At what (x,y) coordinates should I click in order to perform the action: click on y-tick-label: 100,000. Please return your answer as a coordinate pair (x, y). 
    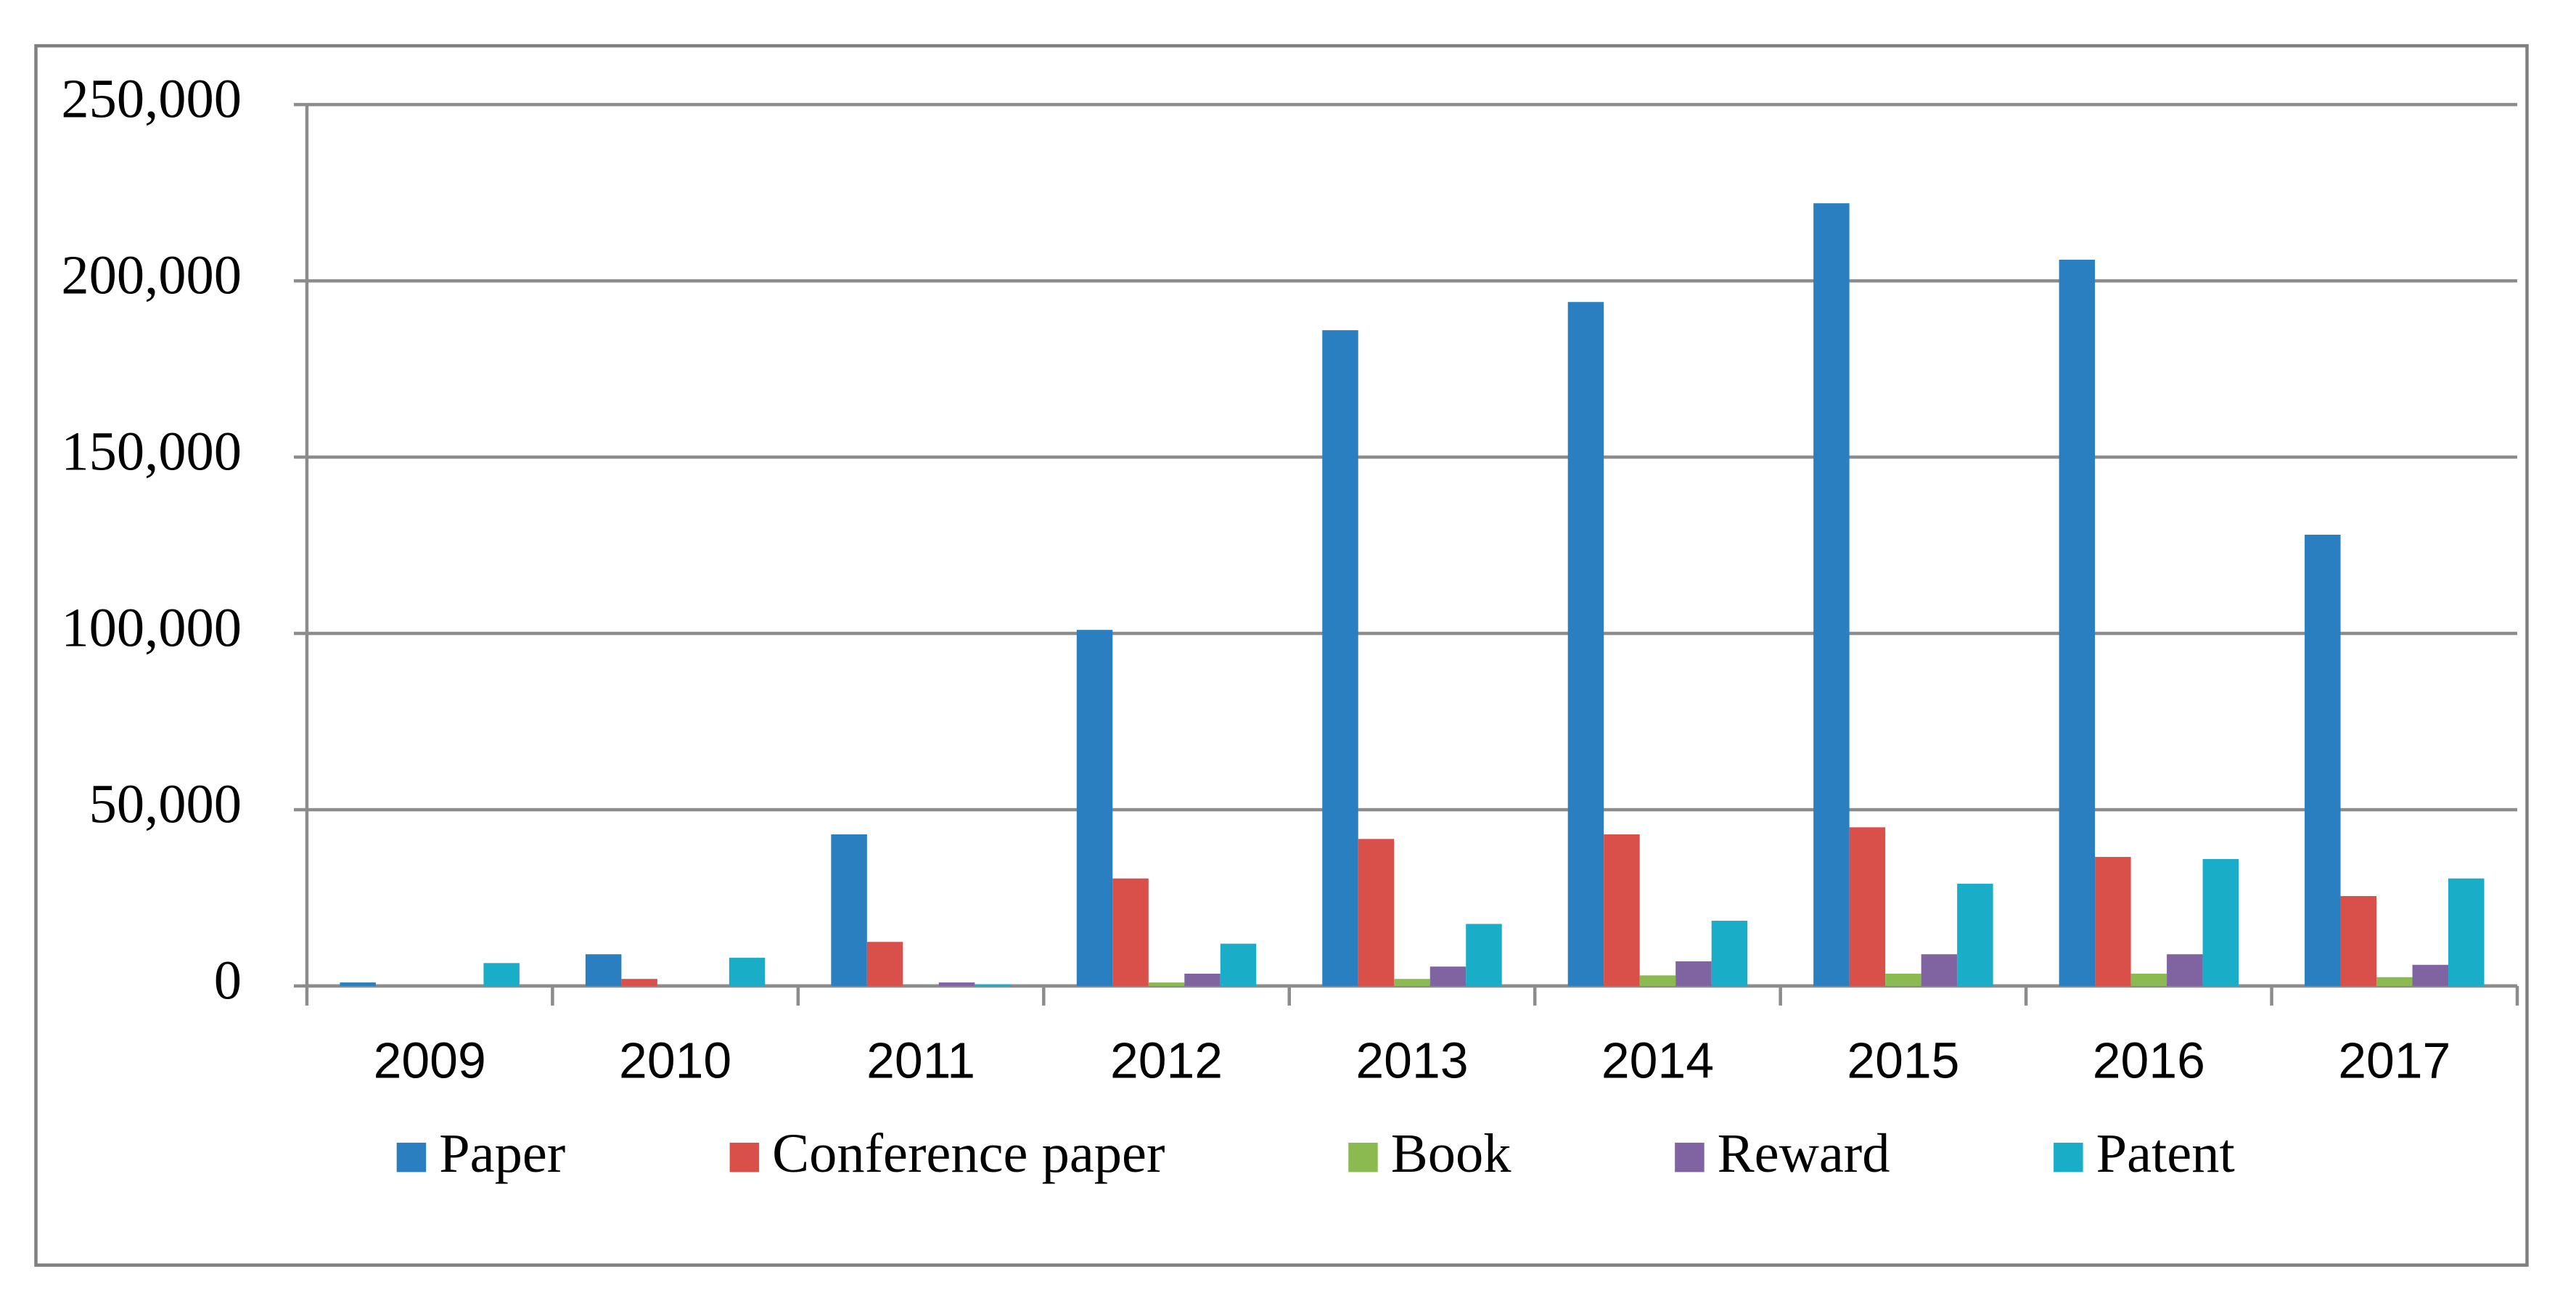
    Looking at the image, I should click on (151, 628).